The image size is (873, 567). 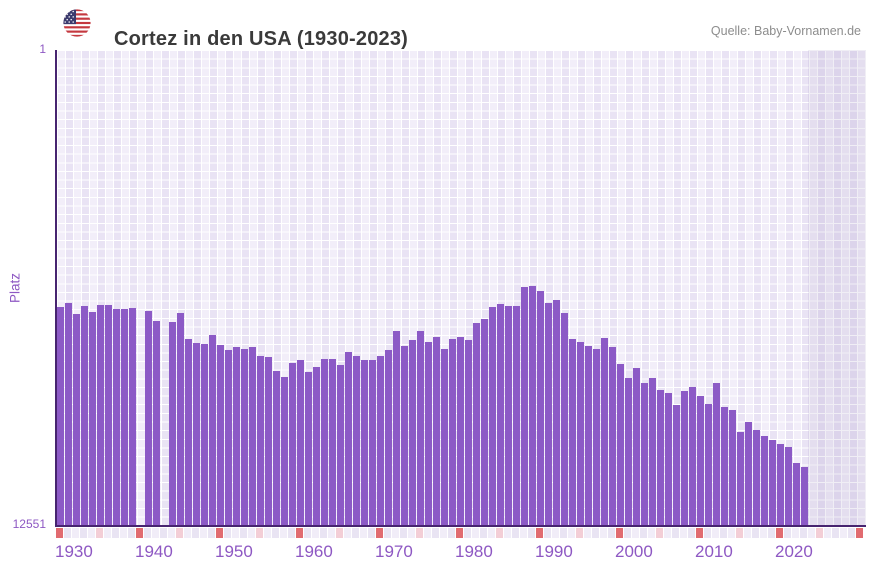 I want to click on x-axis-label: 2020, so click(x=794, y=551).